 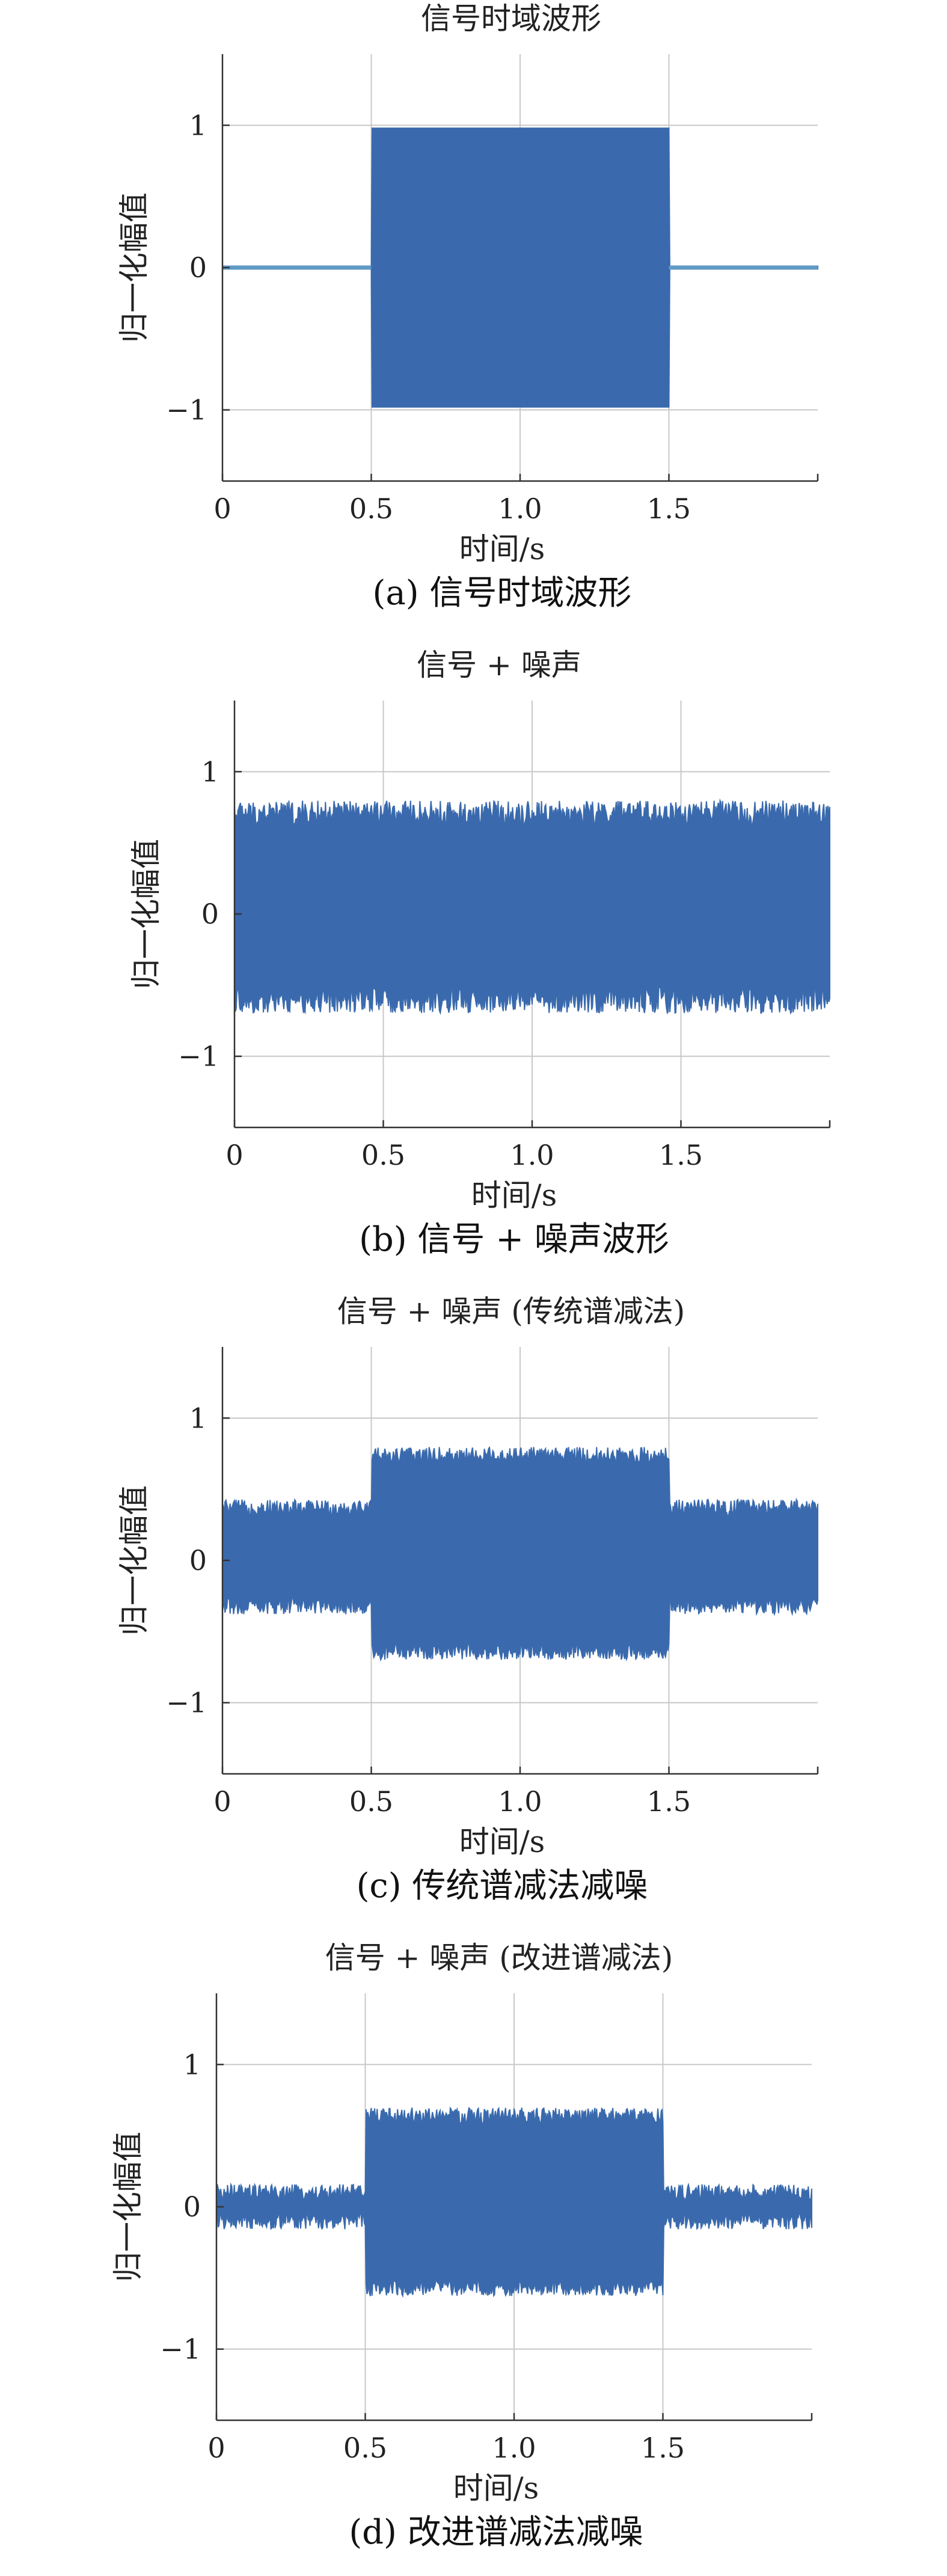 What do you see at coordinates (502, 1886) in the screenshot?
I see `chart-caption: (c) 传统谱减法减噪` at bounding box center [502, 1886].